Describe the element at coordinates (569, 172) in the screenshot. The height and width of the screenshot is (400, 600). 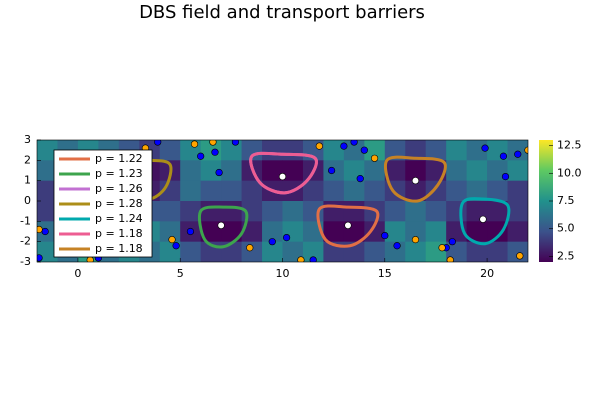
I see `colorbar-tick-label: 10.0` at that location.